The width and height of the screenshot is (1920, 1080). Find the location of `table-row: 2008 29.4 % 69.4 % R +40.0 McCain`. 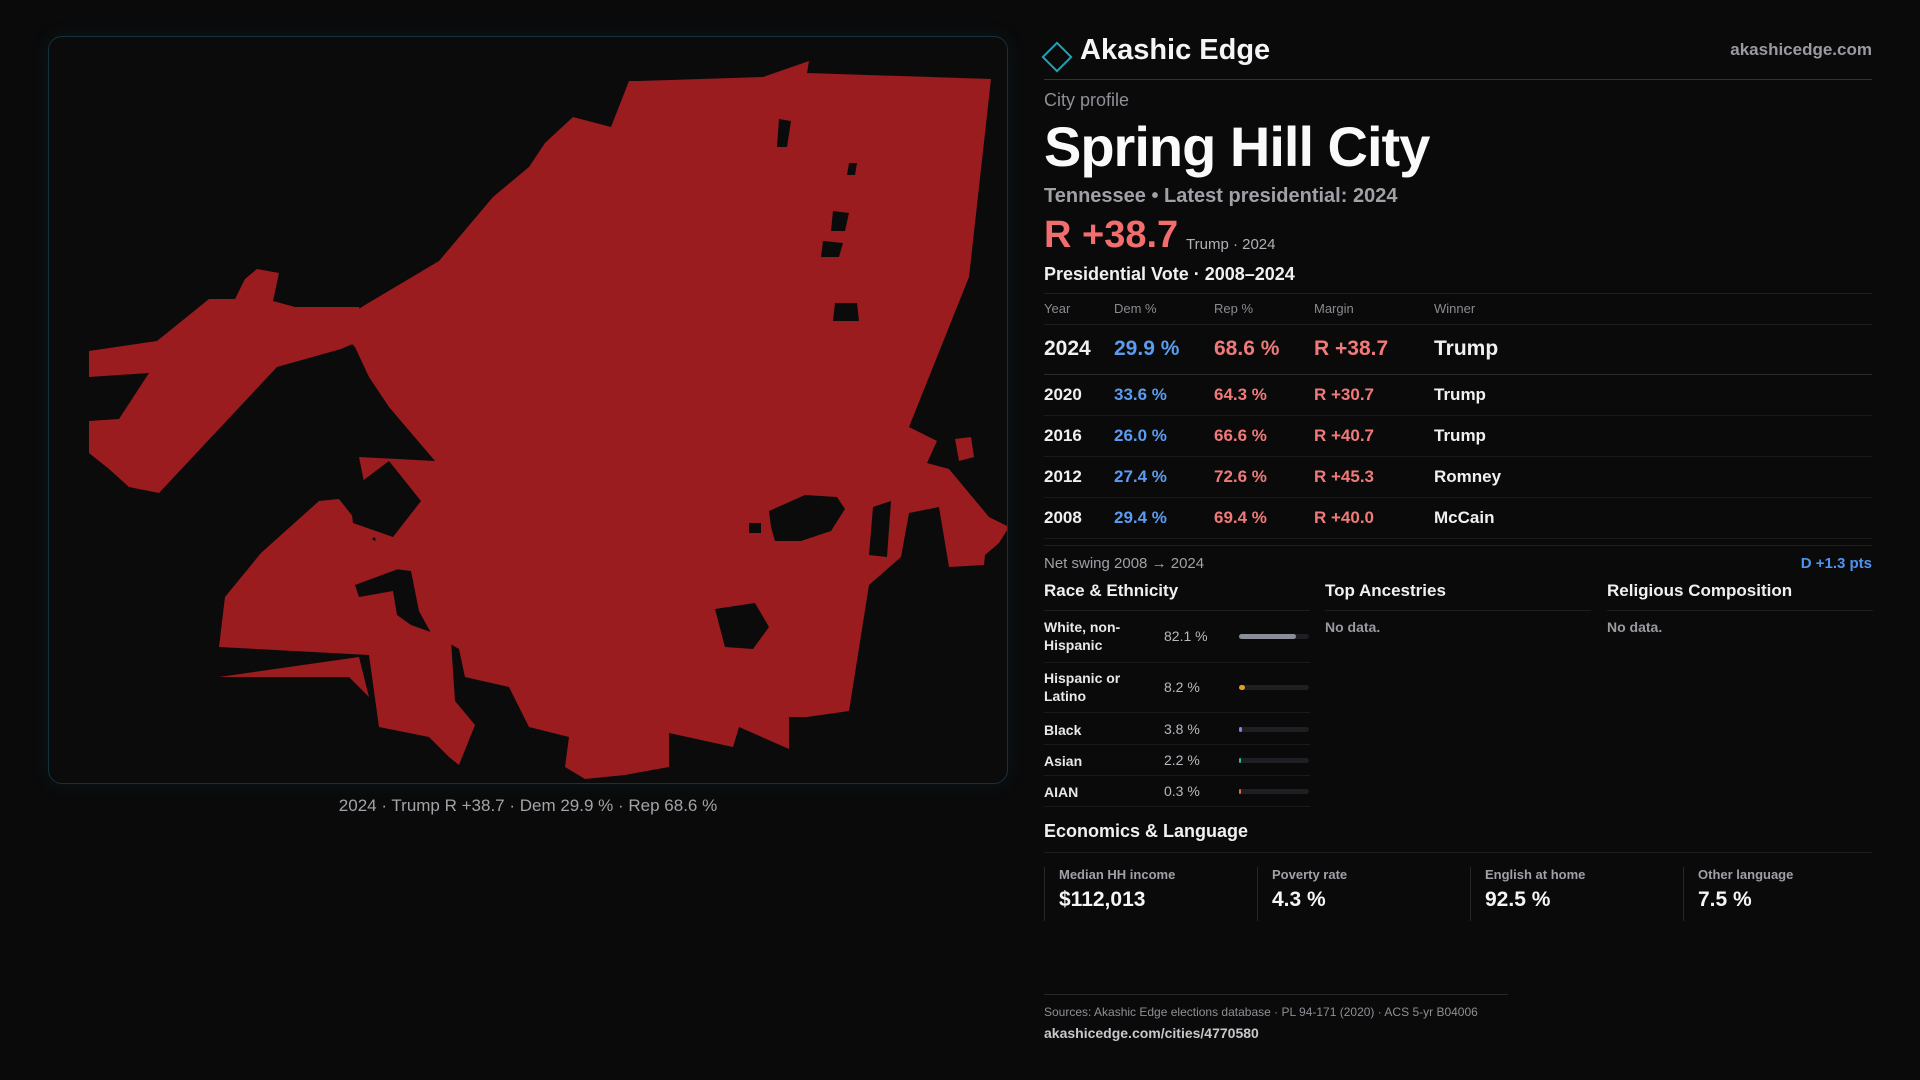

table-row: 2008 29.4 % 69.4 % R +40.0 McCain is located at coordinates (1458, 518).